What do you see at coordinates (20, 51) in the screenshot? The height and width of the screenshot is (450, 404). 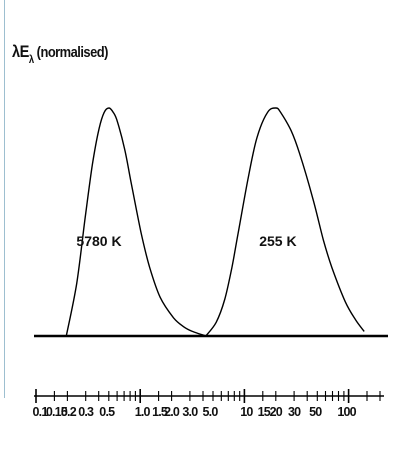 I see `y-axis-label-symbol: λE` at bounding box center [20, 51].